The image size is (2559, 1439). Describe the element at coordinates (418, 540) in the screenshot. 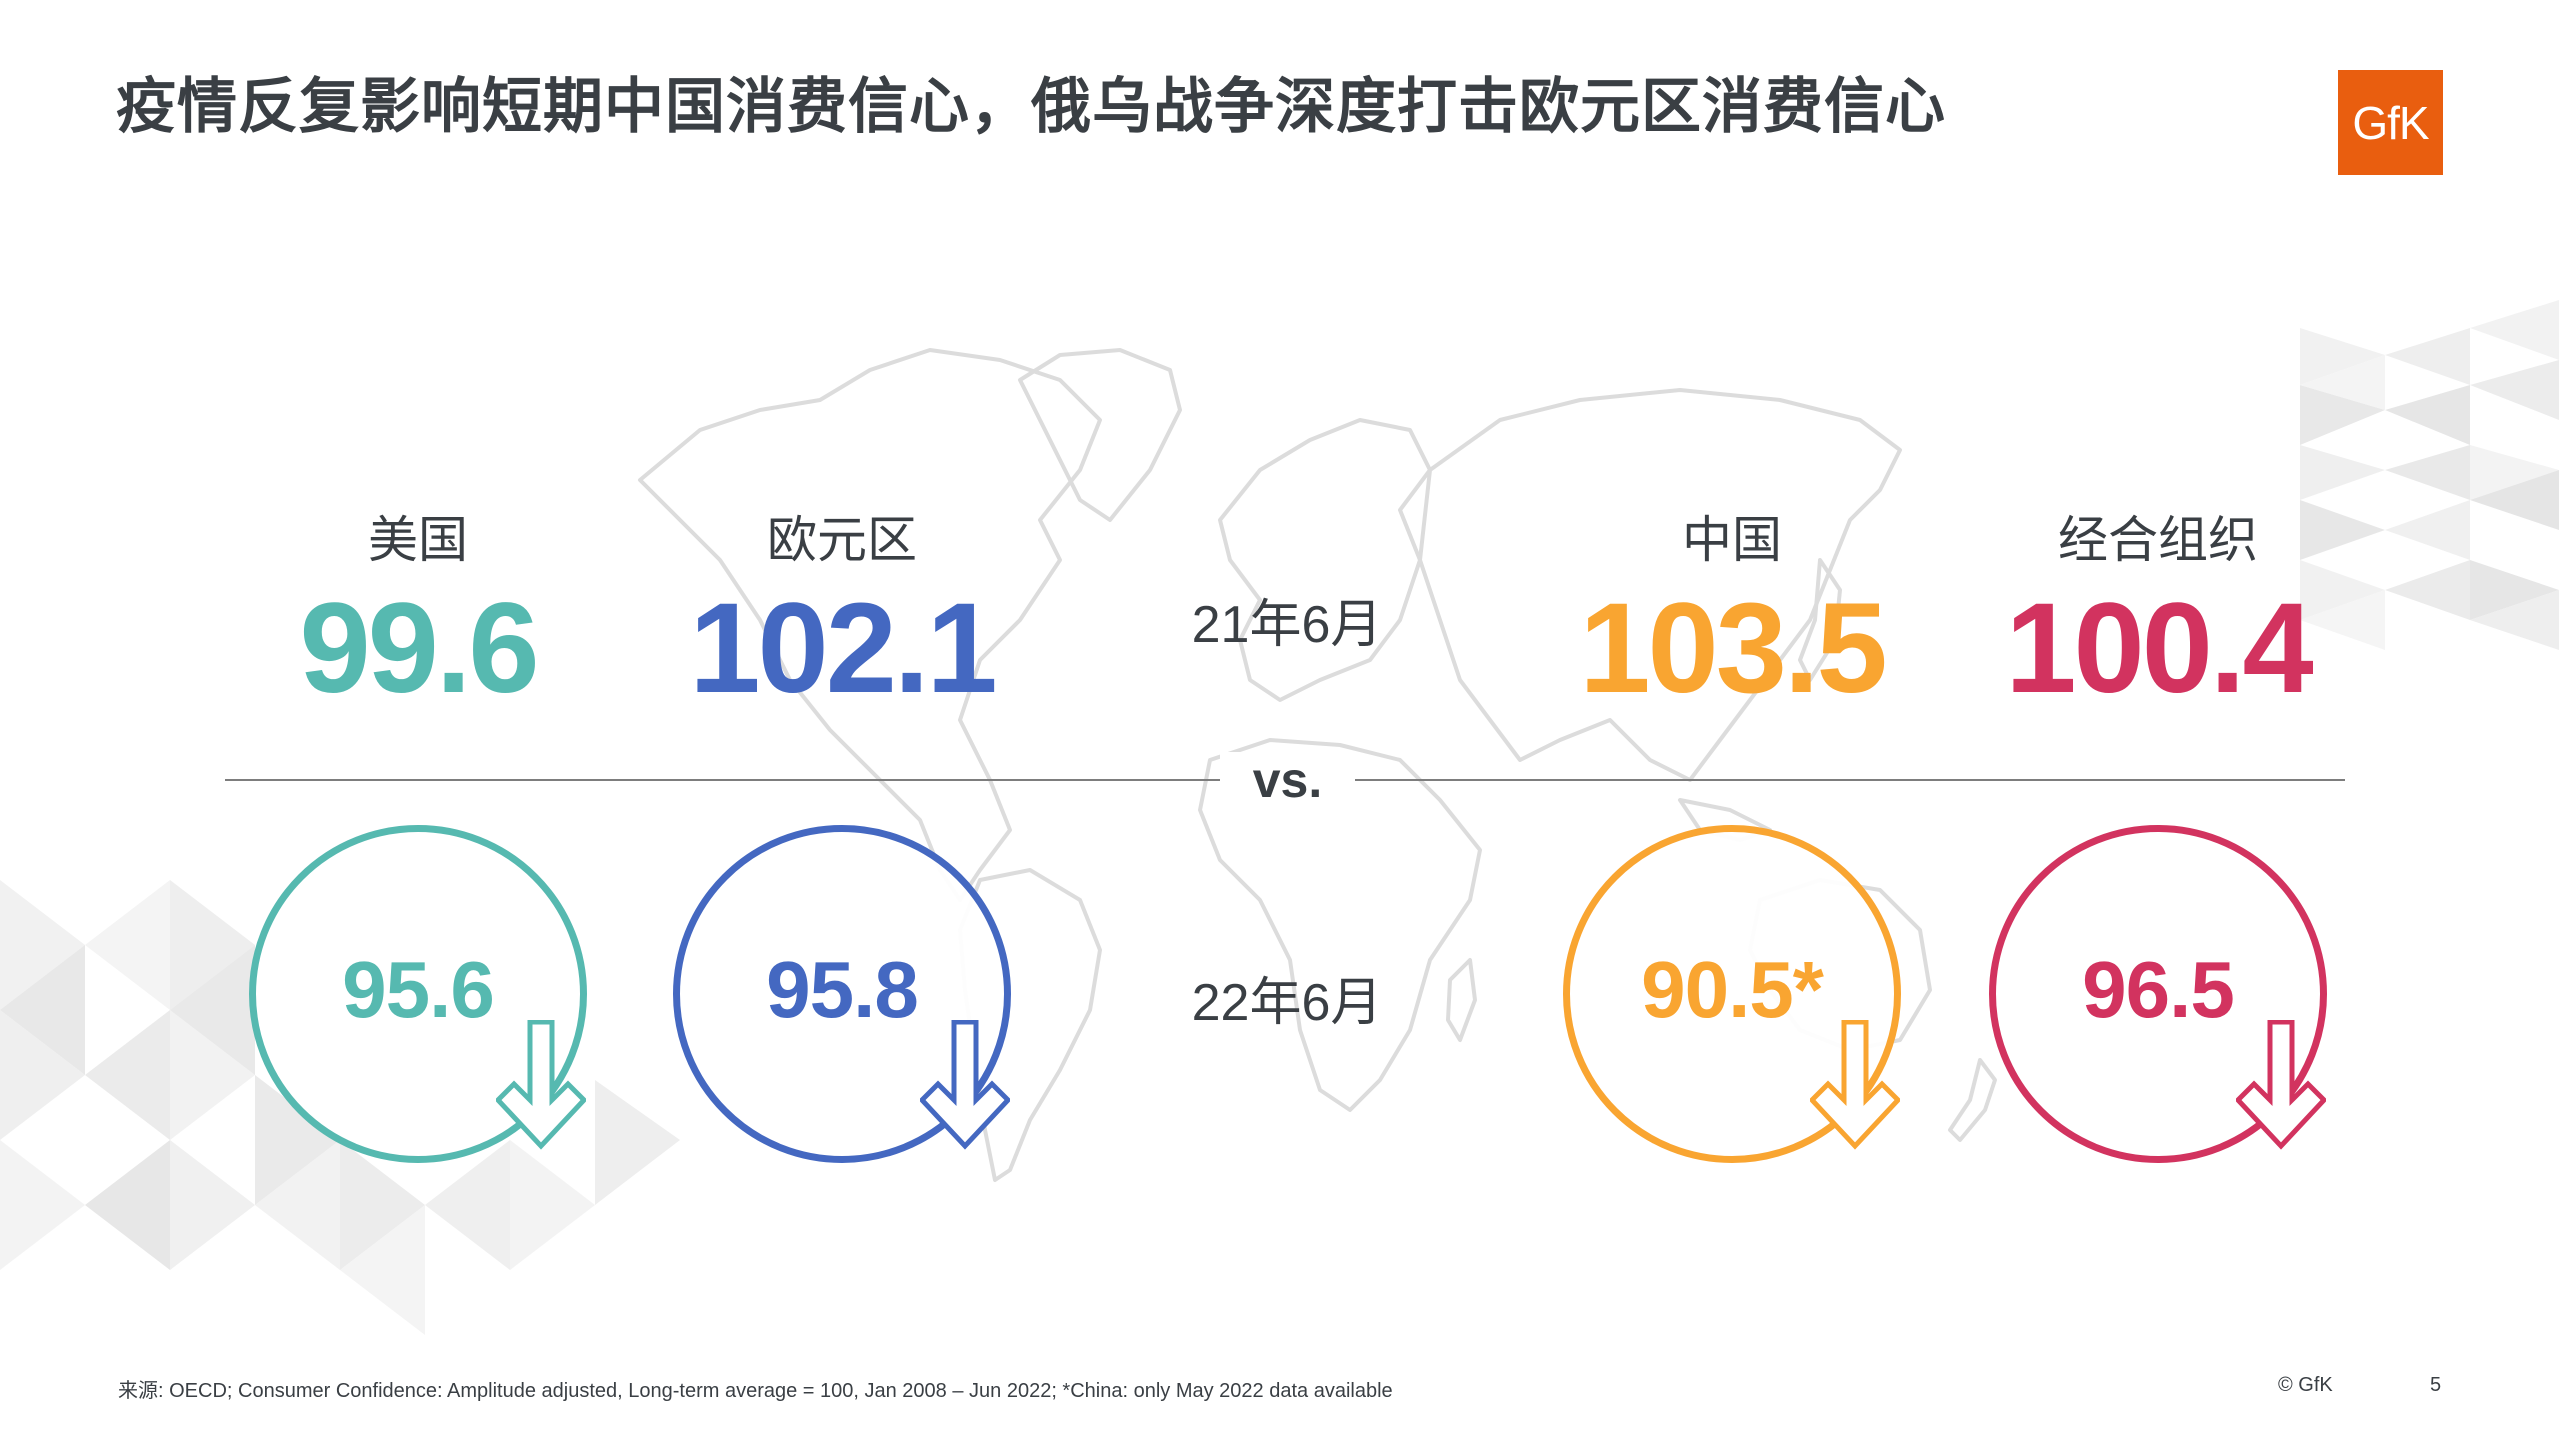

I see `region-label-us: 美国` at that location.